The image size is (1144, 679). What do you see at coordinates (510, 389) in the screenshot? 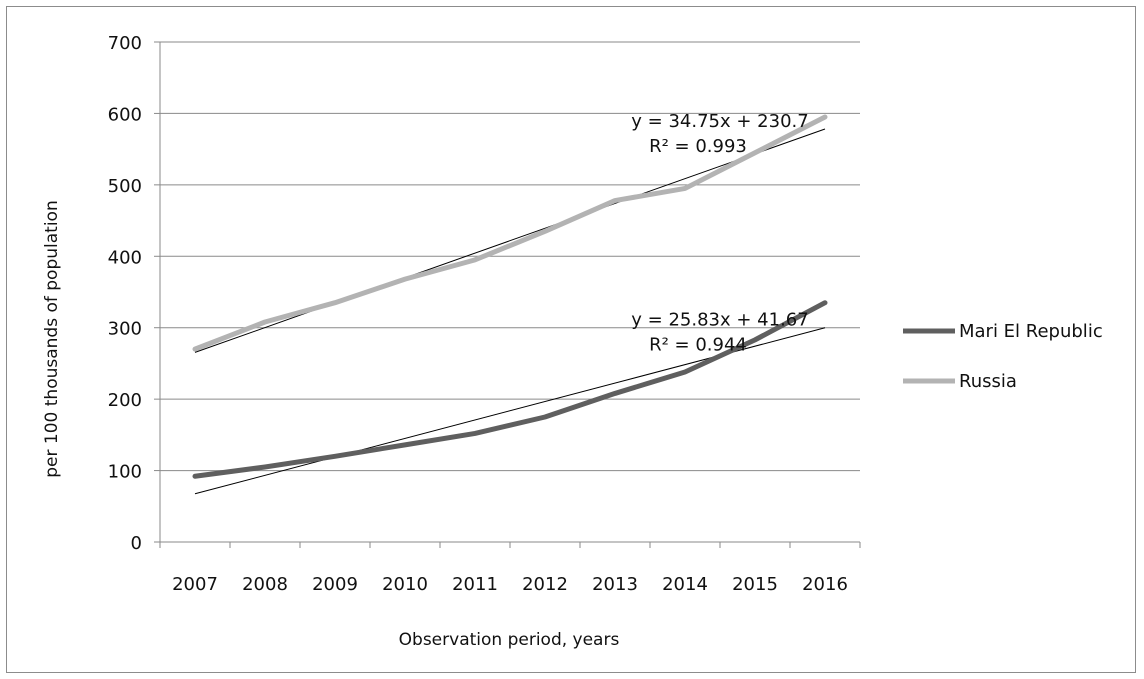
I see `series-line` at bounding box center [510, 389].